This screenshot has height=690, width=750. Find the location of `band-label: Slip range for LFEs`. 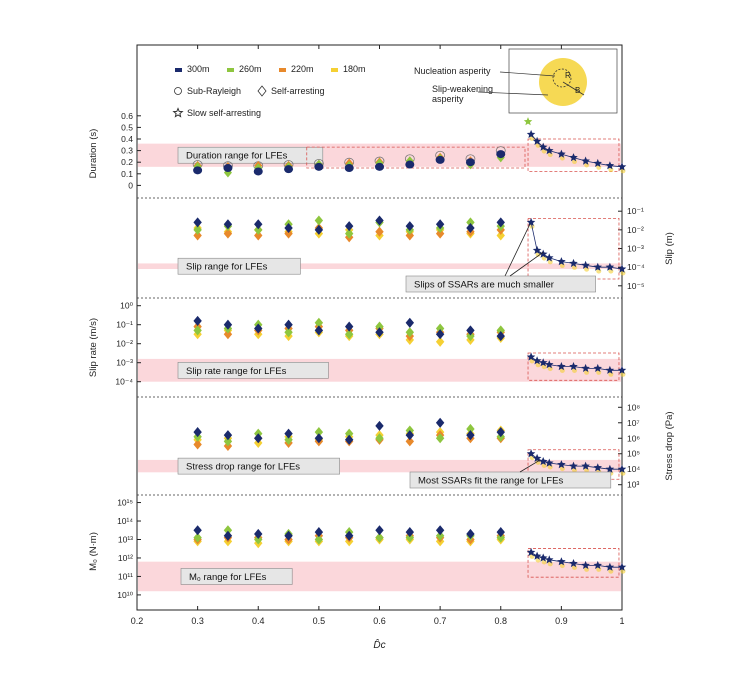

band-label: Slip range for LFEs is located at coordinates (227, 267).